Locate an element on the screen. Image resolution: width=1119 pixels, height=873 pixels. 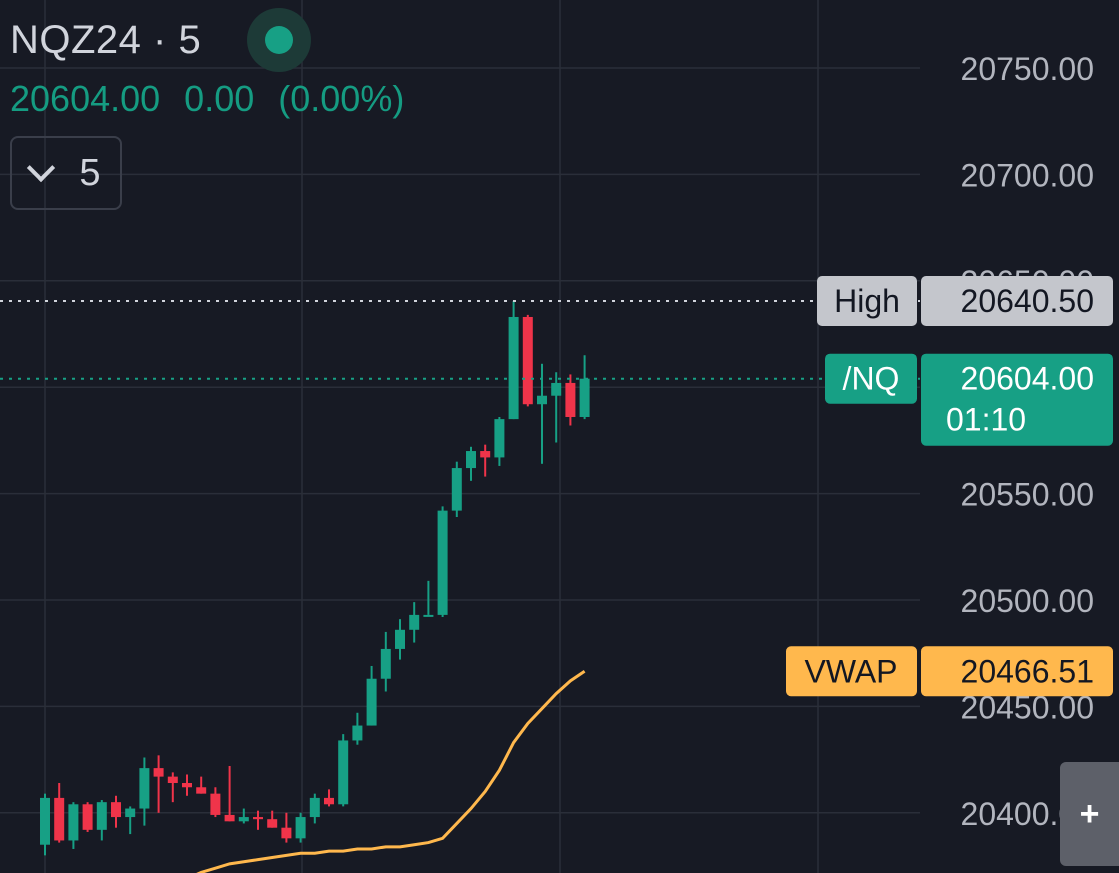
price-axis-label: 20500.00 is located at coordinates (1027, 601).